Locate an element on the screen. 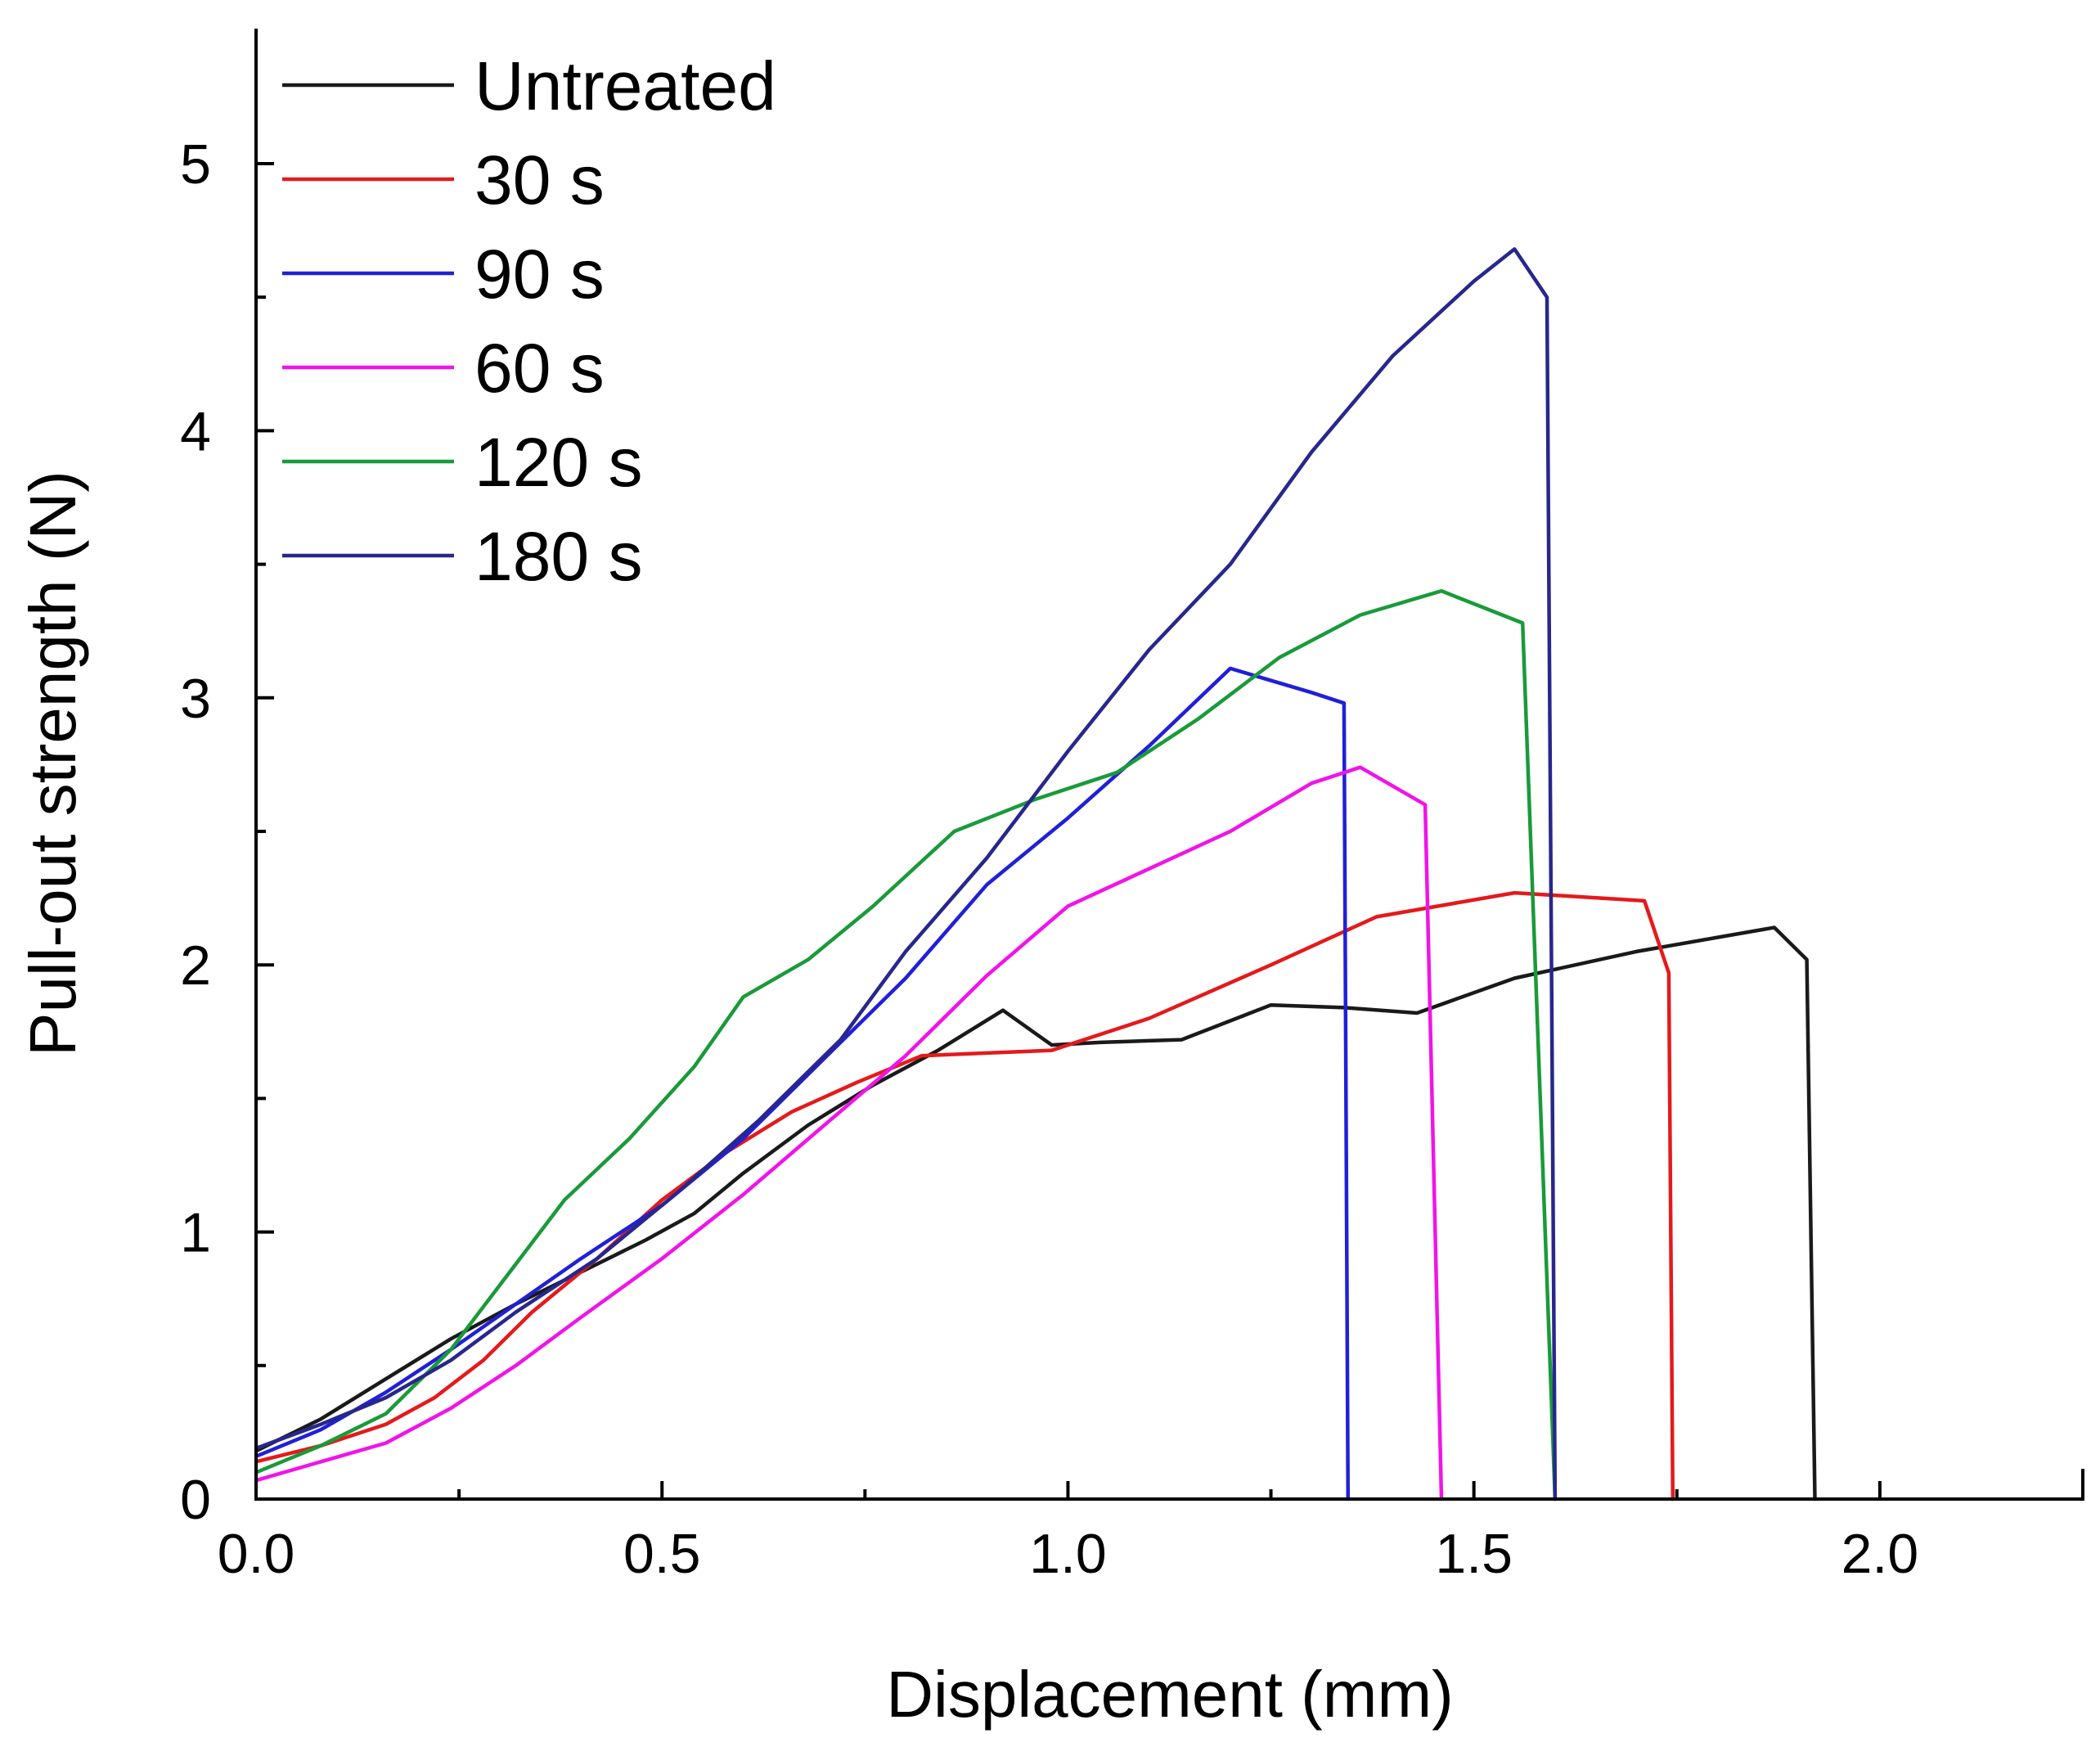  x-tick-label: 1.5 is located at coordinates (1474, 1554).